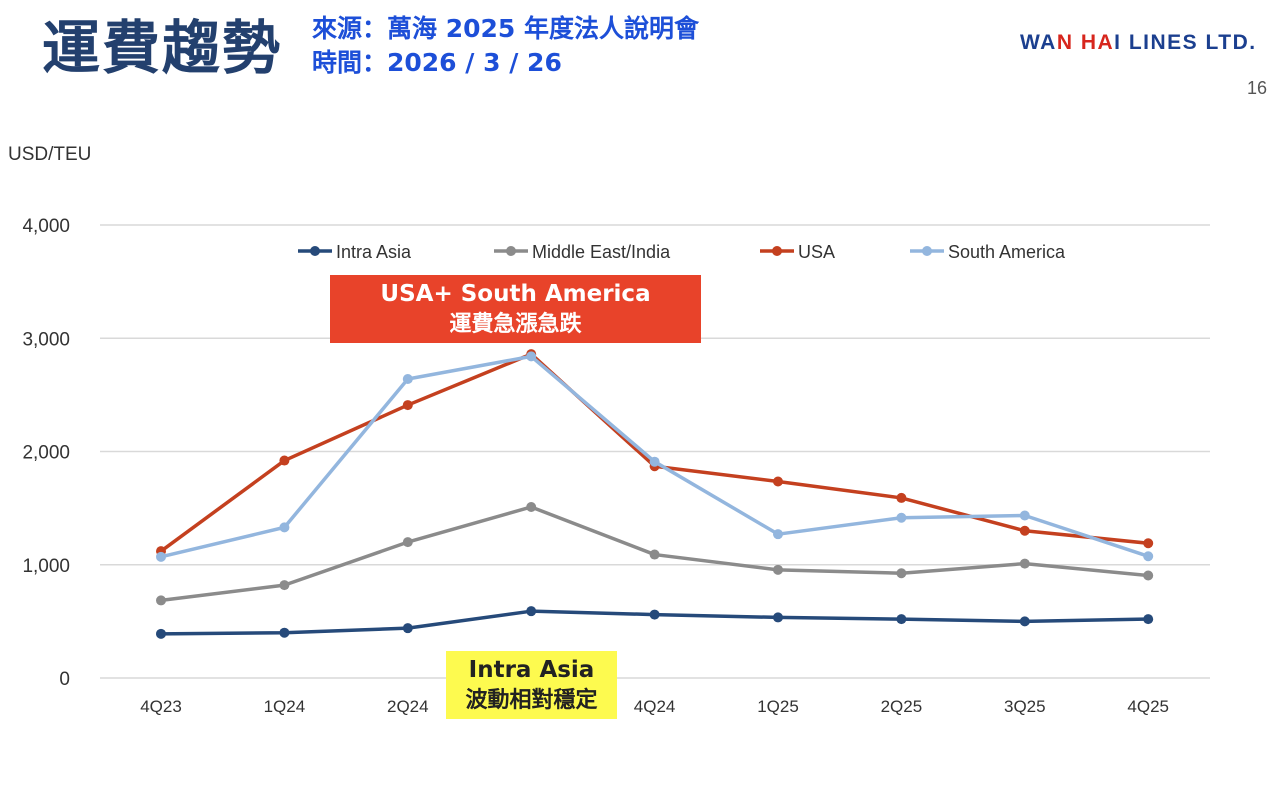 This screenshot has height=805, width=1280. I want to click on callout-red-line2: 運費急漲急跌, so click(515, 324).